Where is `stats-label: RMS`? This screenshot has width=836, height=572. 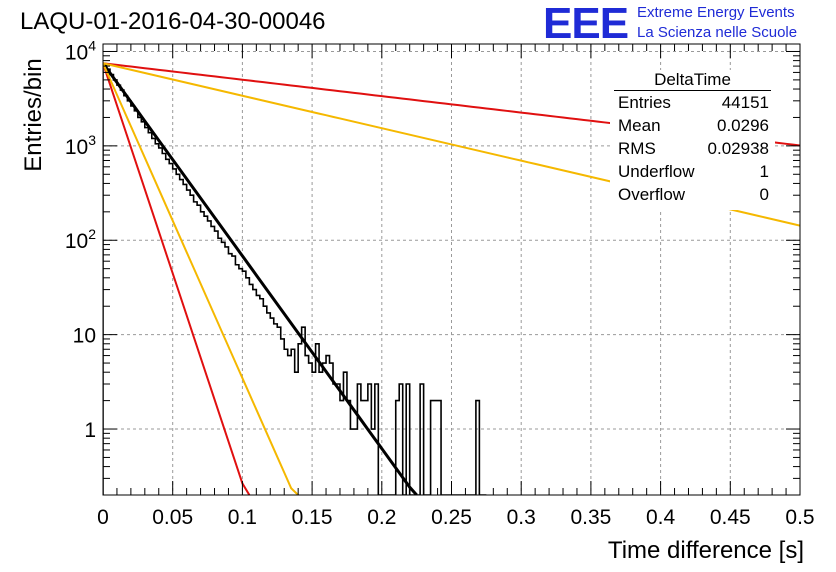 stats-label: RMS is located at coordinates (637, 148).